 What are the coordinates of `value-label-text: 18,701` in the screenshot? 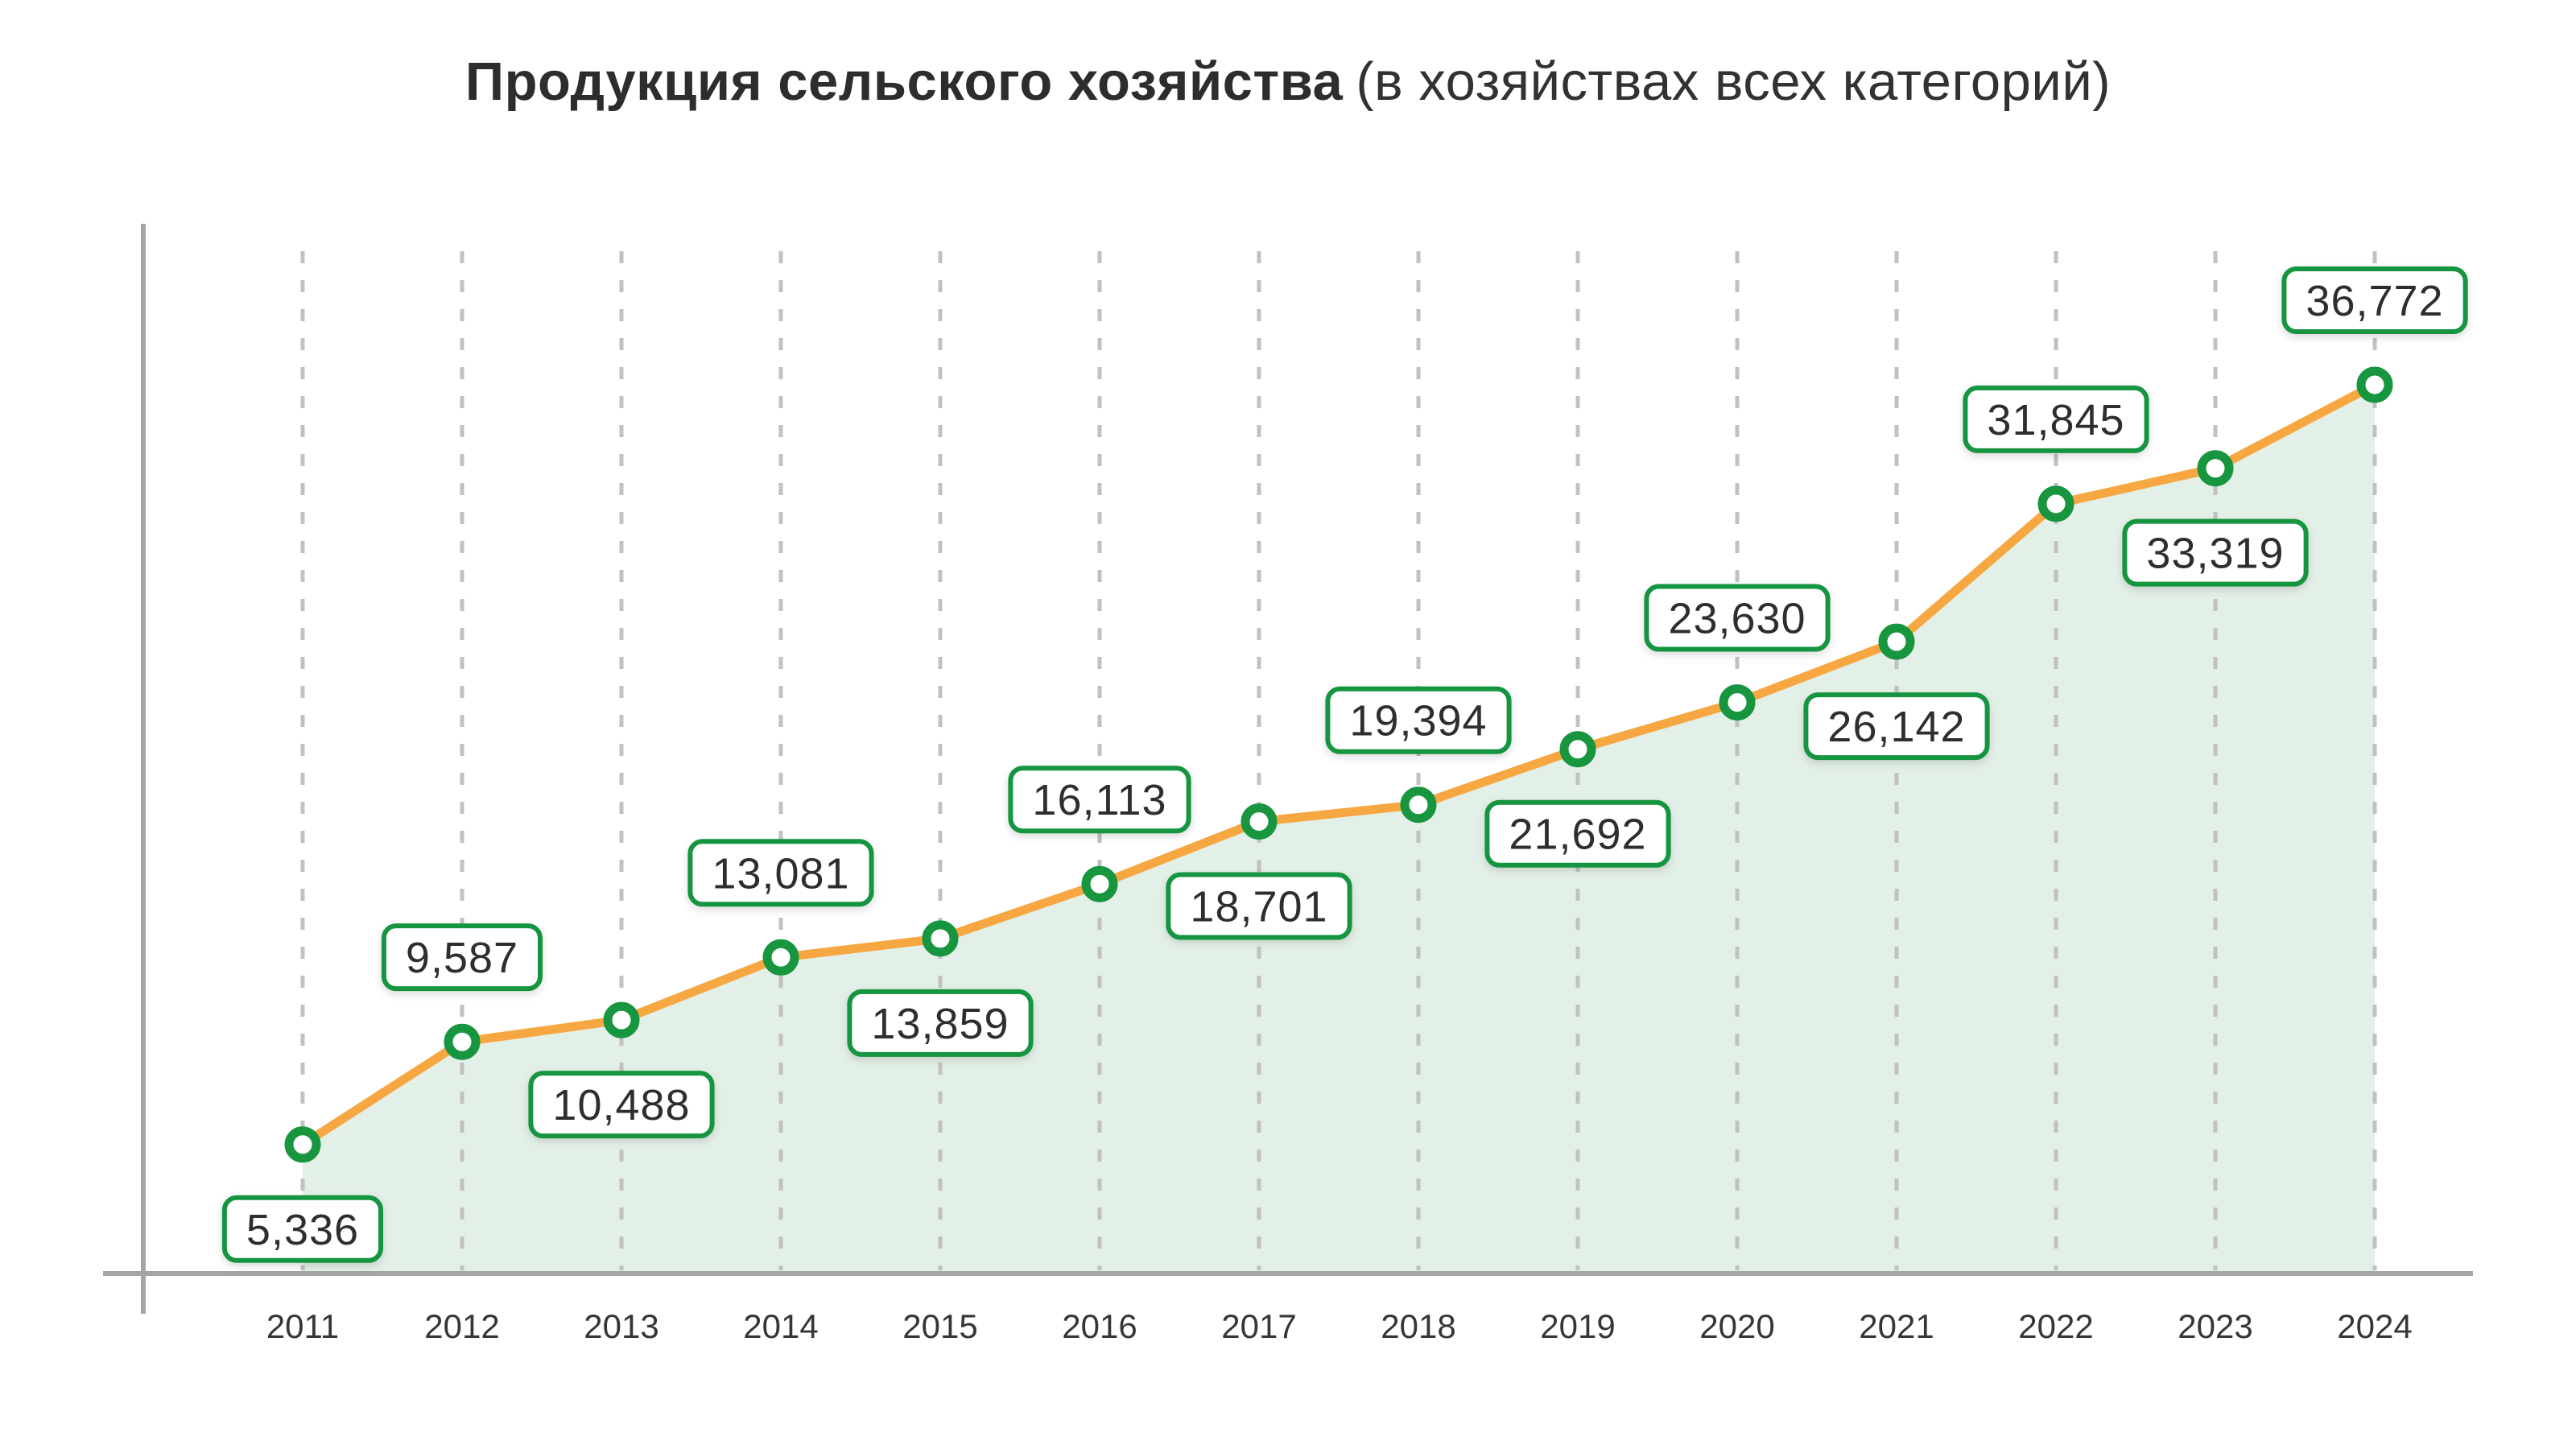 It's located at (1258, 907).